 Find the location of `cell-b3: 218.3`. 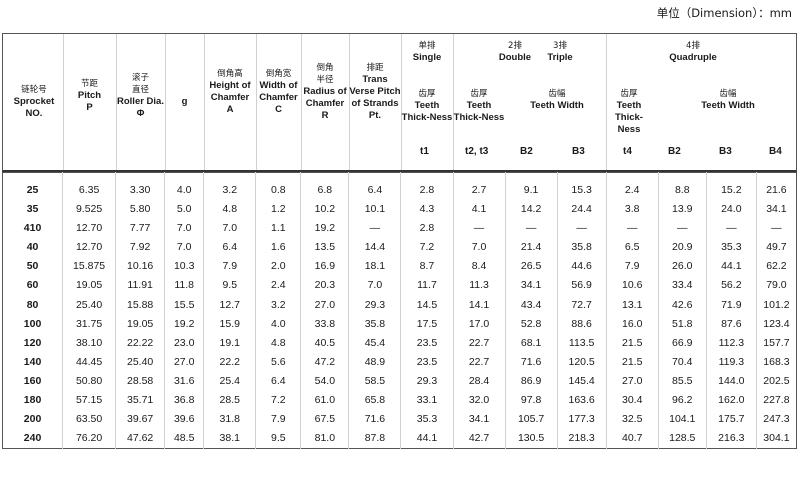

cell-b3: 218.3 is located at coordinates (581, 439).